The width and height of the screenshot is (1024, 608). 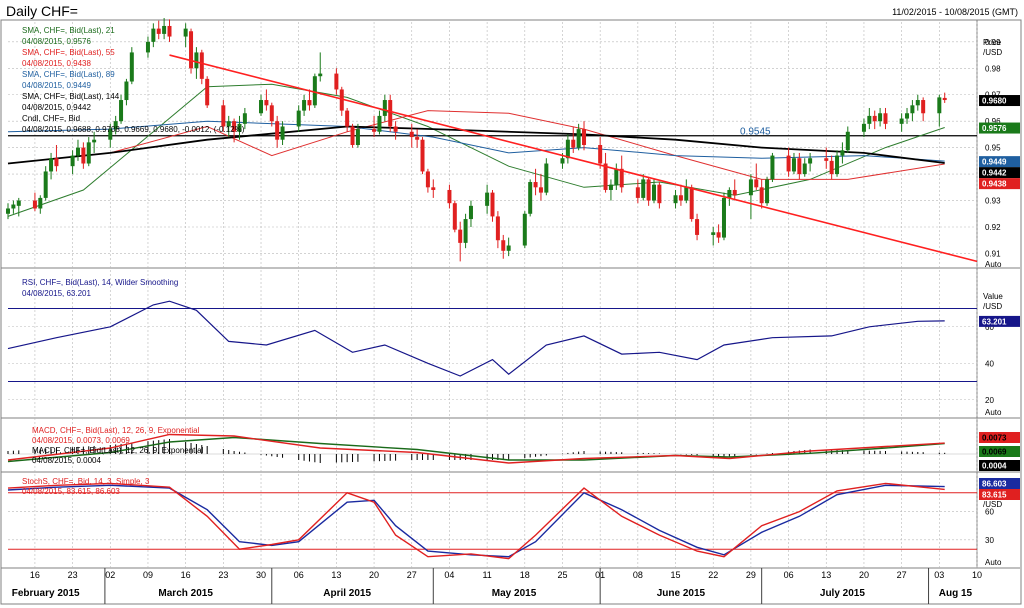 What do you see at coordinates (956, 593) in the screenshot?
I see `month-label: Aug 15` at bounding box center [956, 593].